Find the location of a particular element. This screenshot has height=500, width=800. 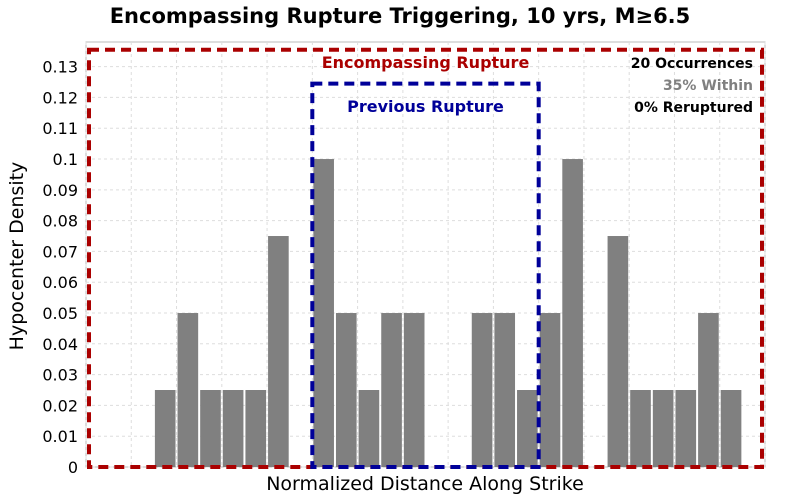

y-tick-label-9: 0.09 is located at coordinates (60, 190).